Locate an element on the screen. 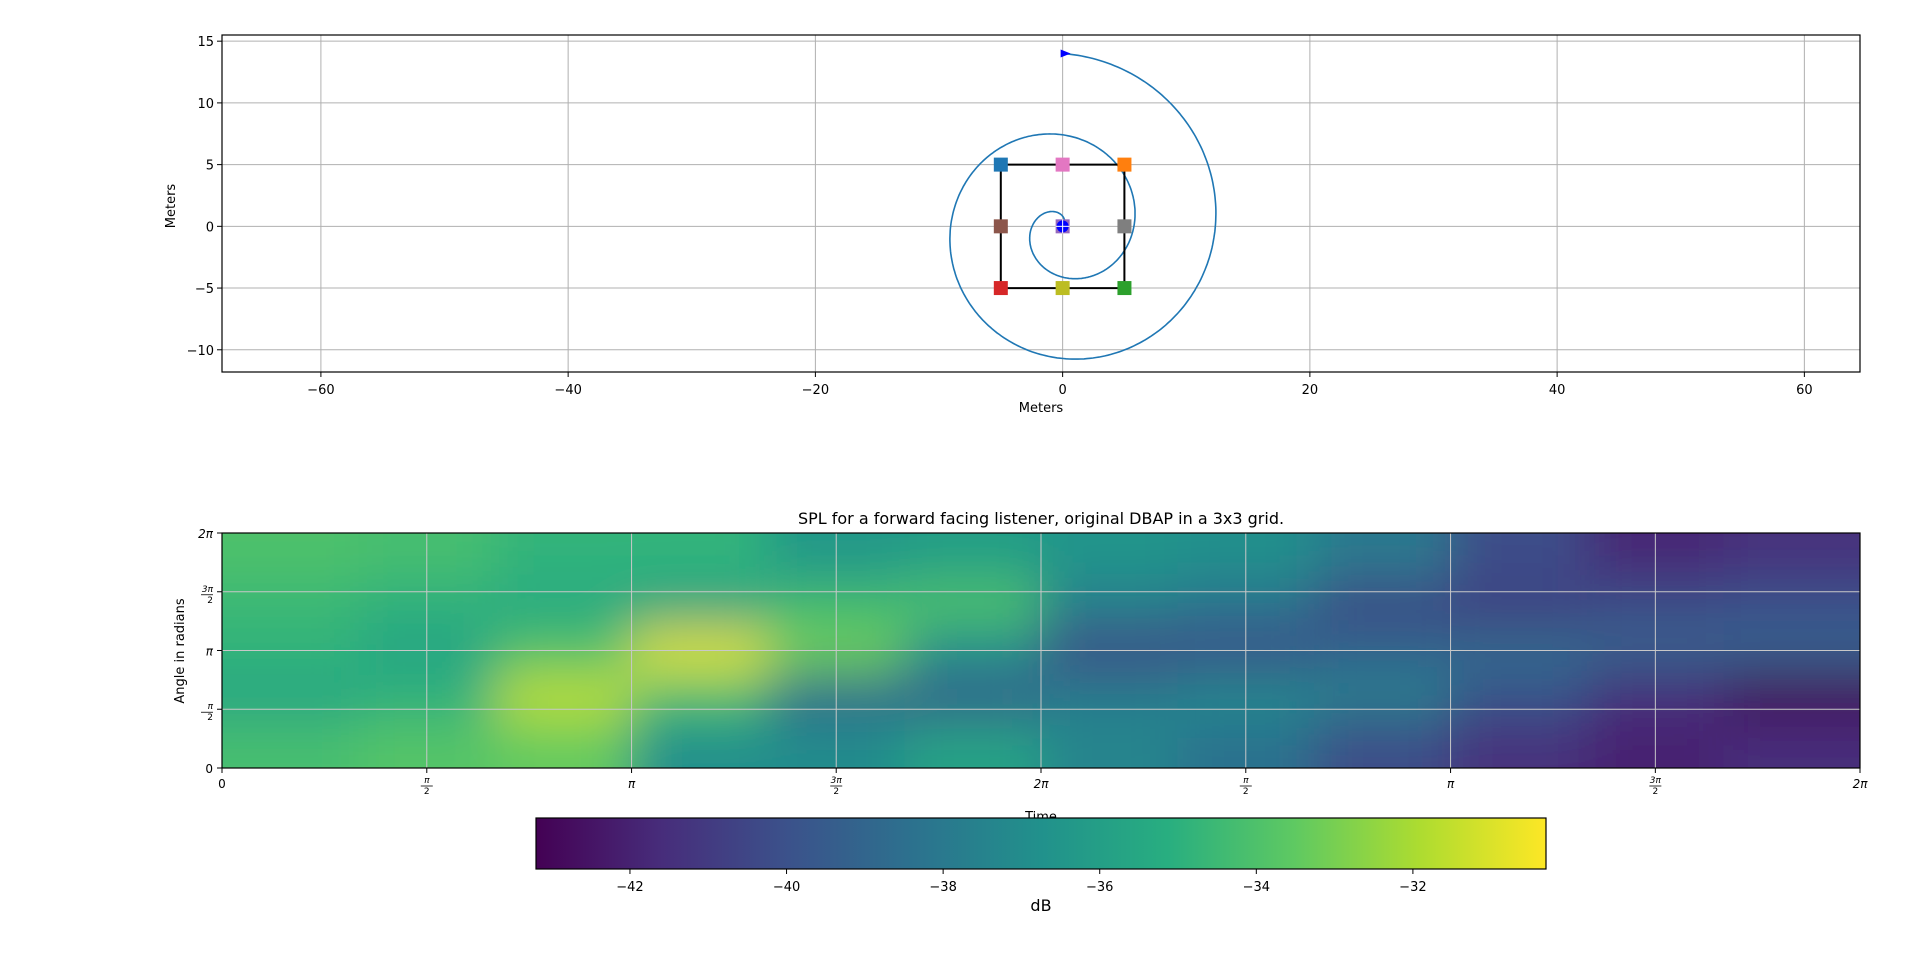 This screenshot has width=1916, height=969. top-y-axis-label: Meters is located at coordinates (171, 206).